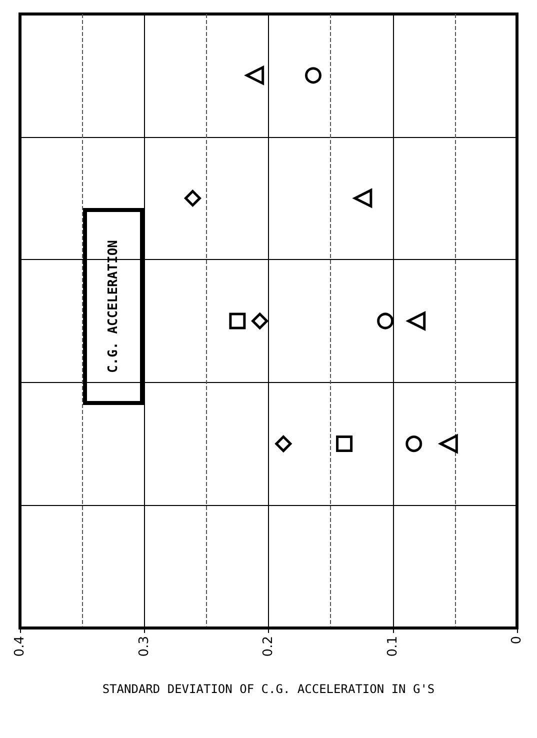  I want to click on x-axis-title: STANDARD DEVIATION OF C.G. ACCELERATION IN G'S, so click(268, 689).